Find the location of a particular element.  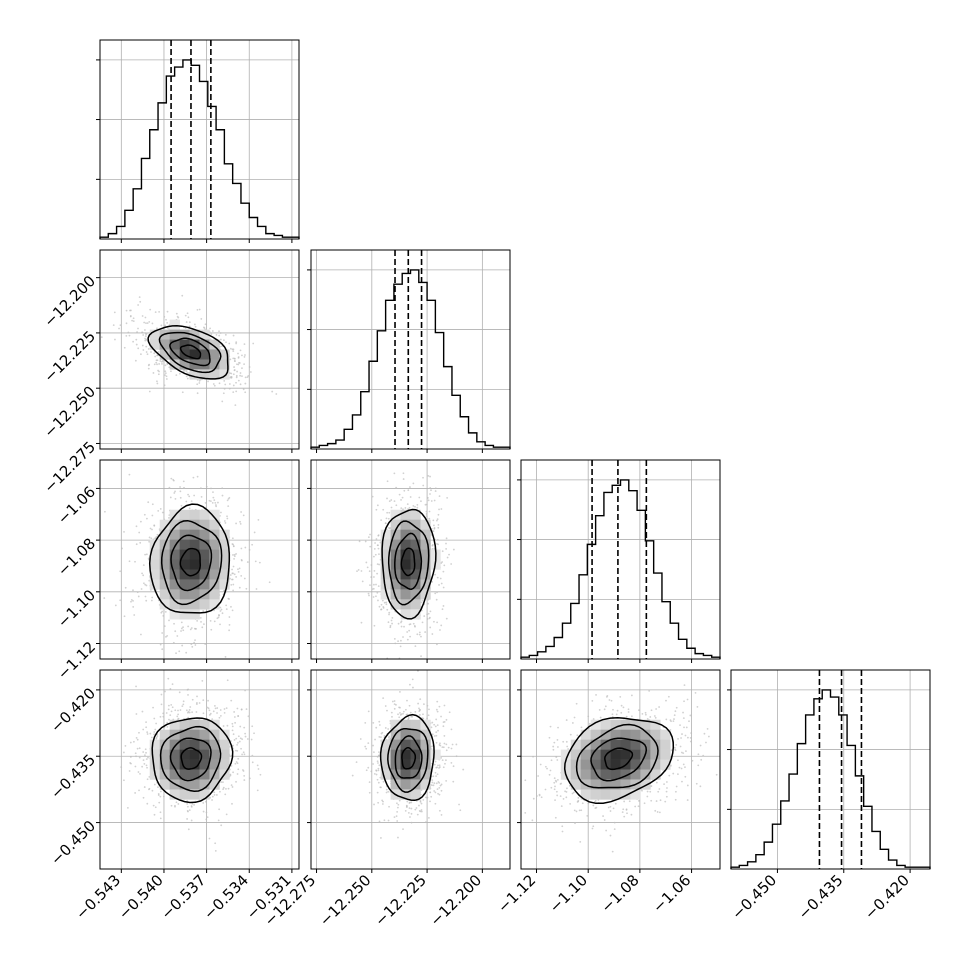

axes-frame is located at coordinates (199, 139).